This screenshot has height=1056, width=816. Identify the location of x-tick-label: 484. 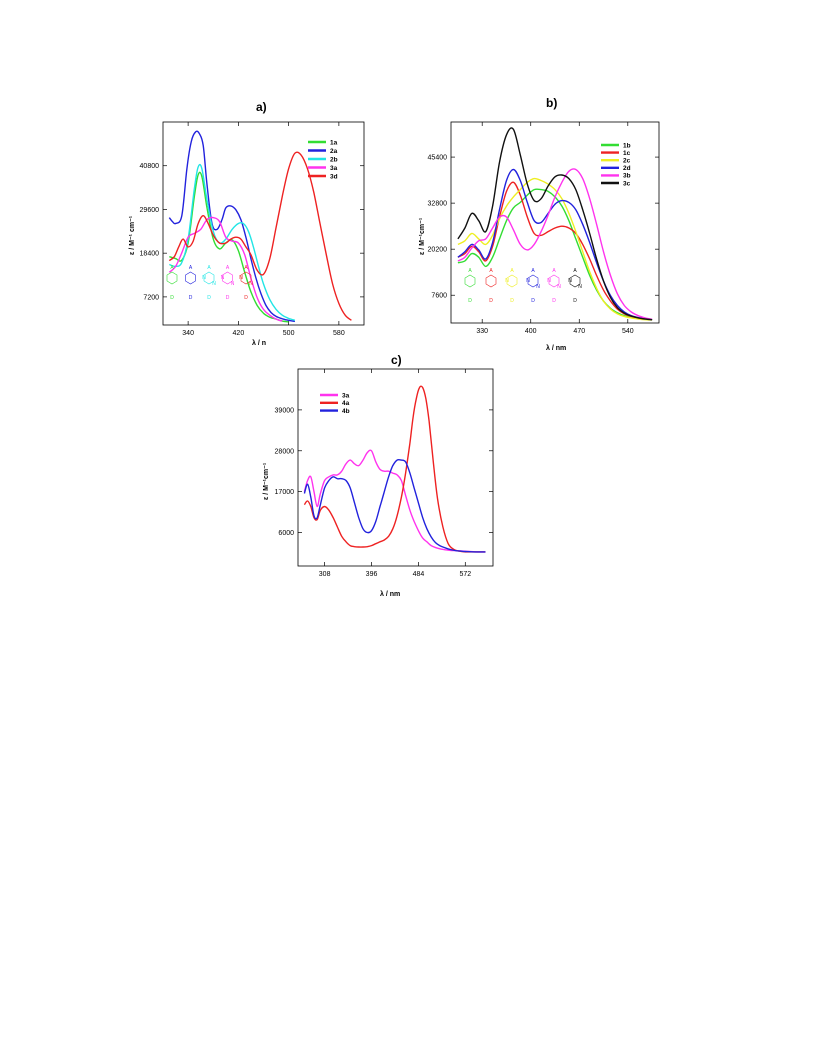
(419, 574).